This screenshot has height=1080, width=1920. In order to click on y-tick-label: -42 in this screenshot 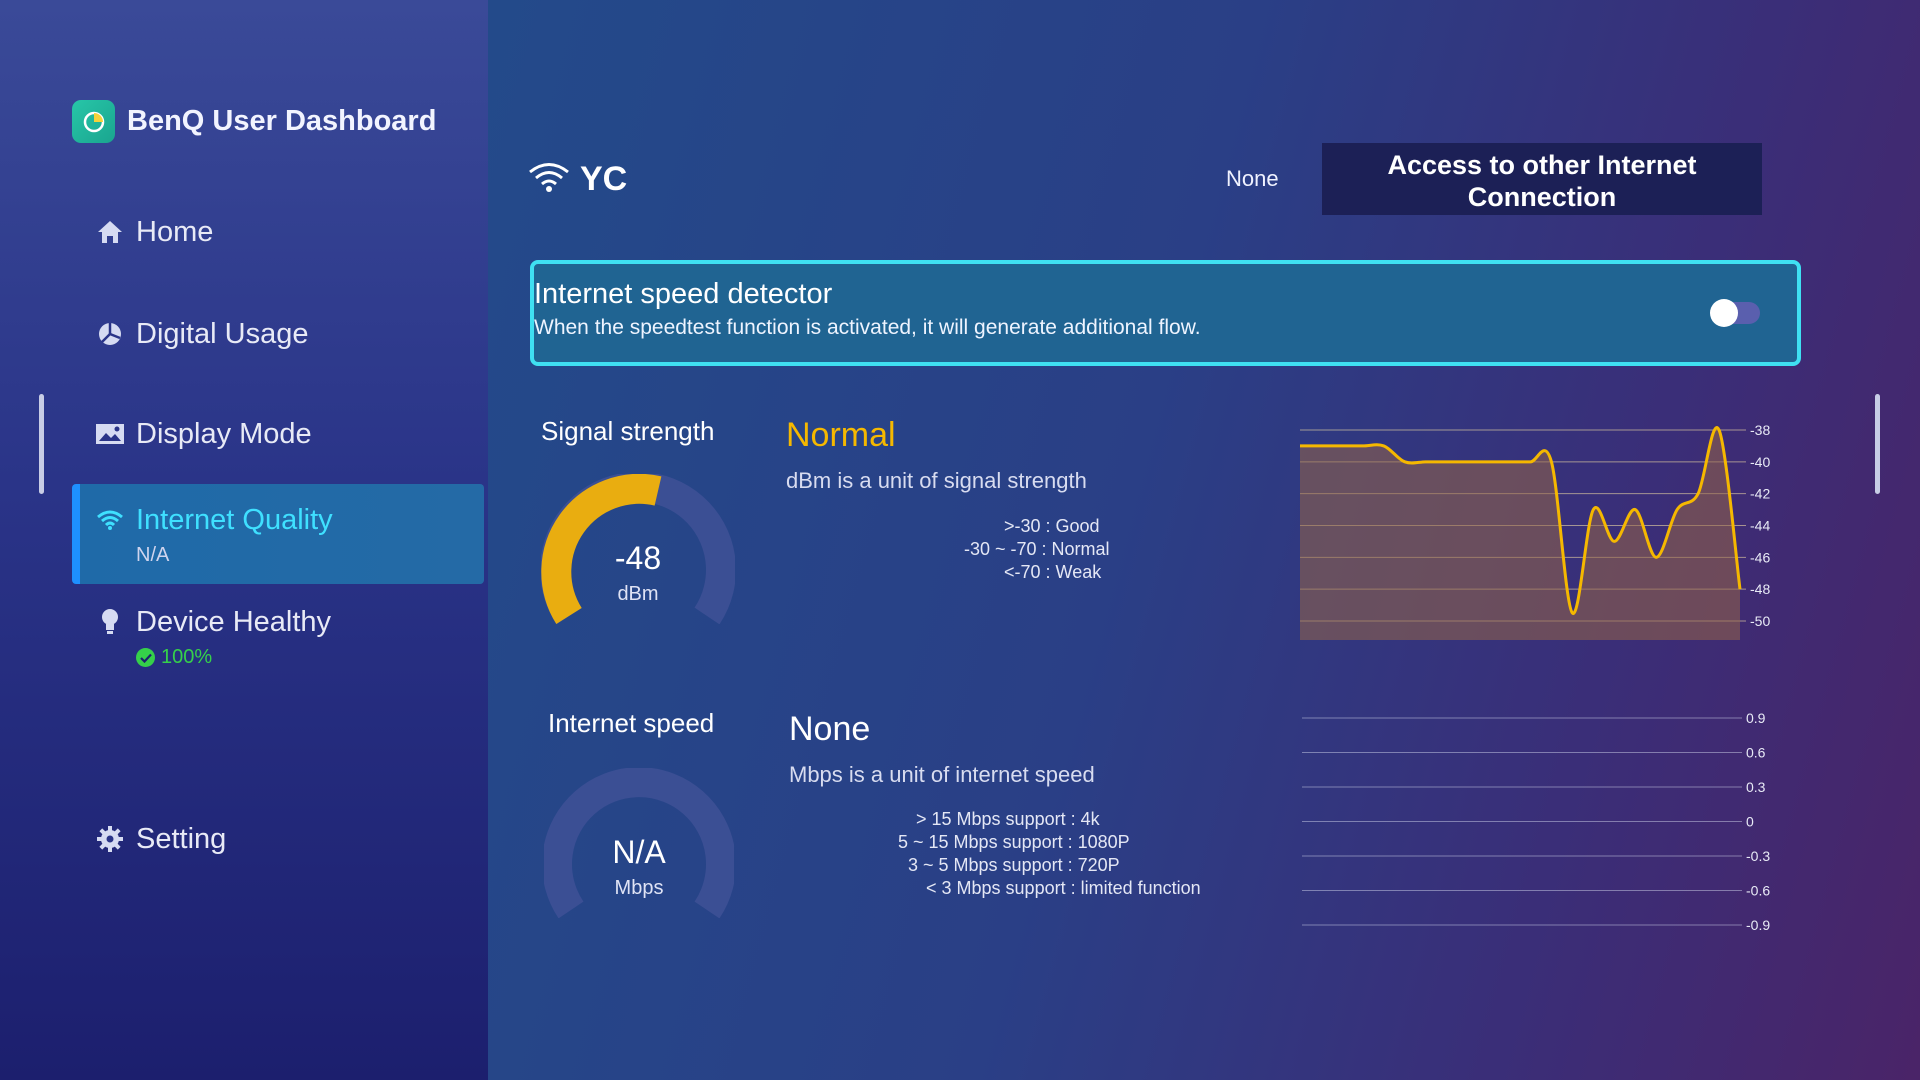, I will do `click(1760, 494)`.